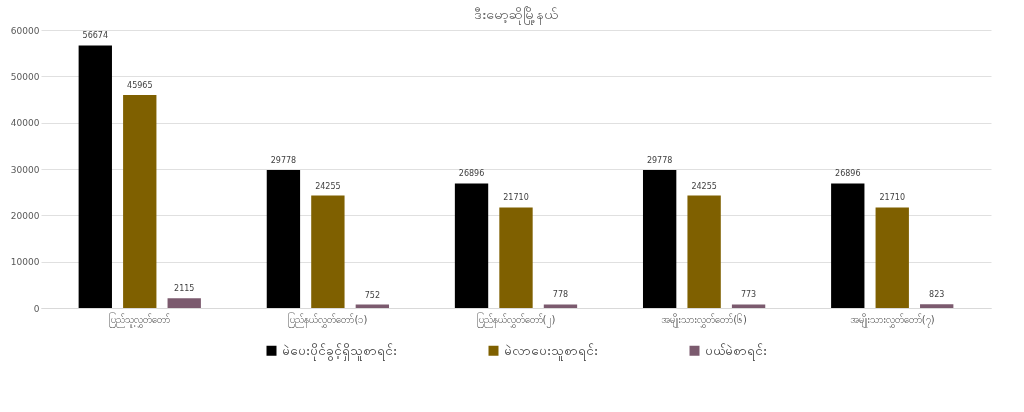 Image resolution: width=1024 pixels, height=412 pixels. I want to click on x-tick-label: ပြည်နယ်လွှတ်တော်(၁), so click(328, 319).